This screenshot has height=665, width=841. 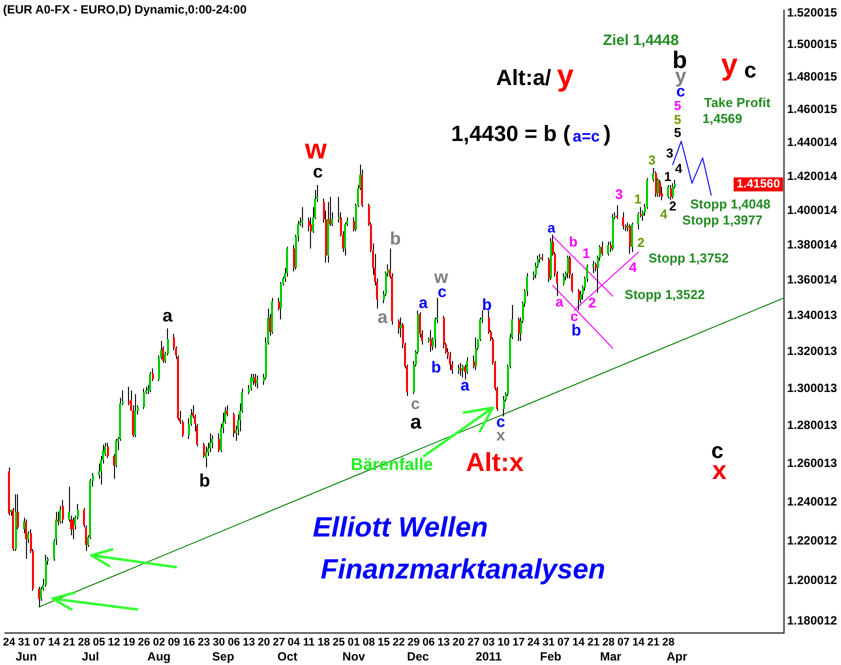 What do you see at coordinates (114, 642) in the screenshot?
I see `x-tick-label: 12` at bounding box center [114, 642].